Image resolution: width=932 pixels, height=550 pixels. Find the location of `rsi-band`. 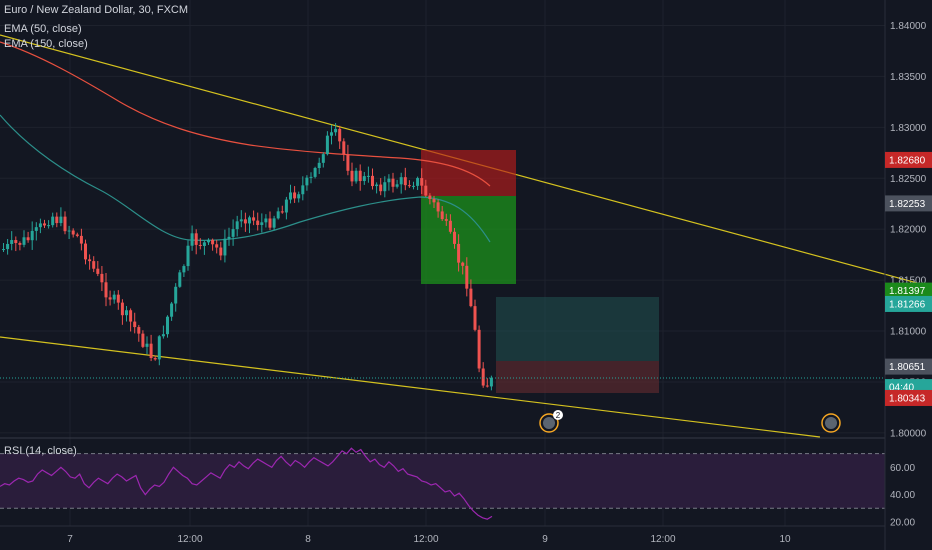

rsi-band is located at coordinates (442, 481).